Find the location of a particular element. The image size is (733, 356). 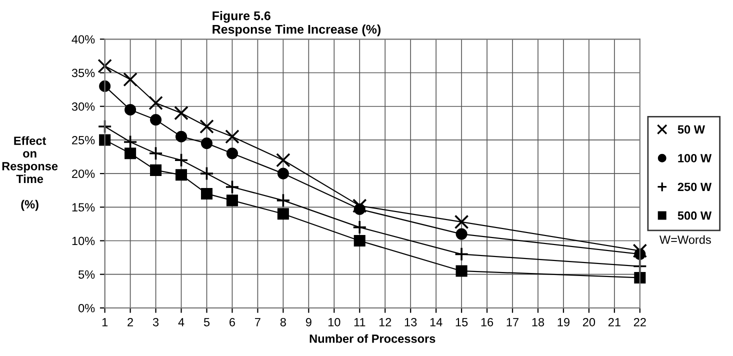

x-axis-title: Number of Processors is located at coordinates (373, 338).